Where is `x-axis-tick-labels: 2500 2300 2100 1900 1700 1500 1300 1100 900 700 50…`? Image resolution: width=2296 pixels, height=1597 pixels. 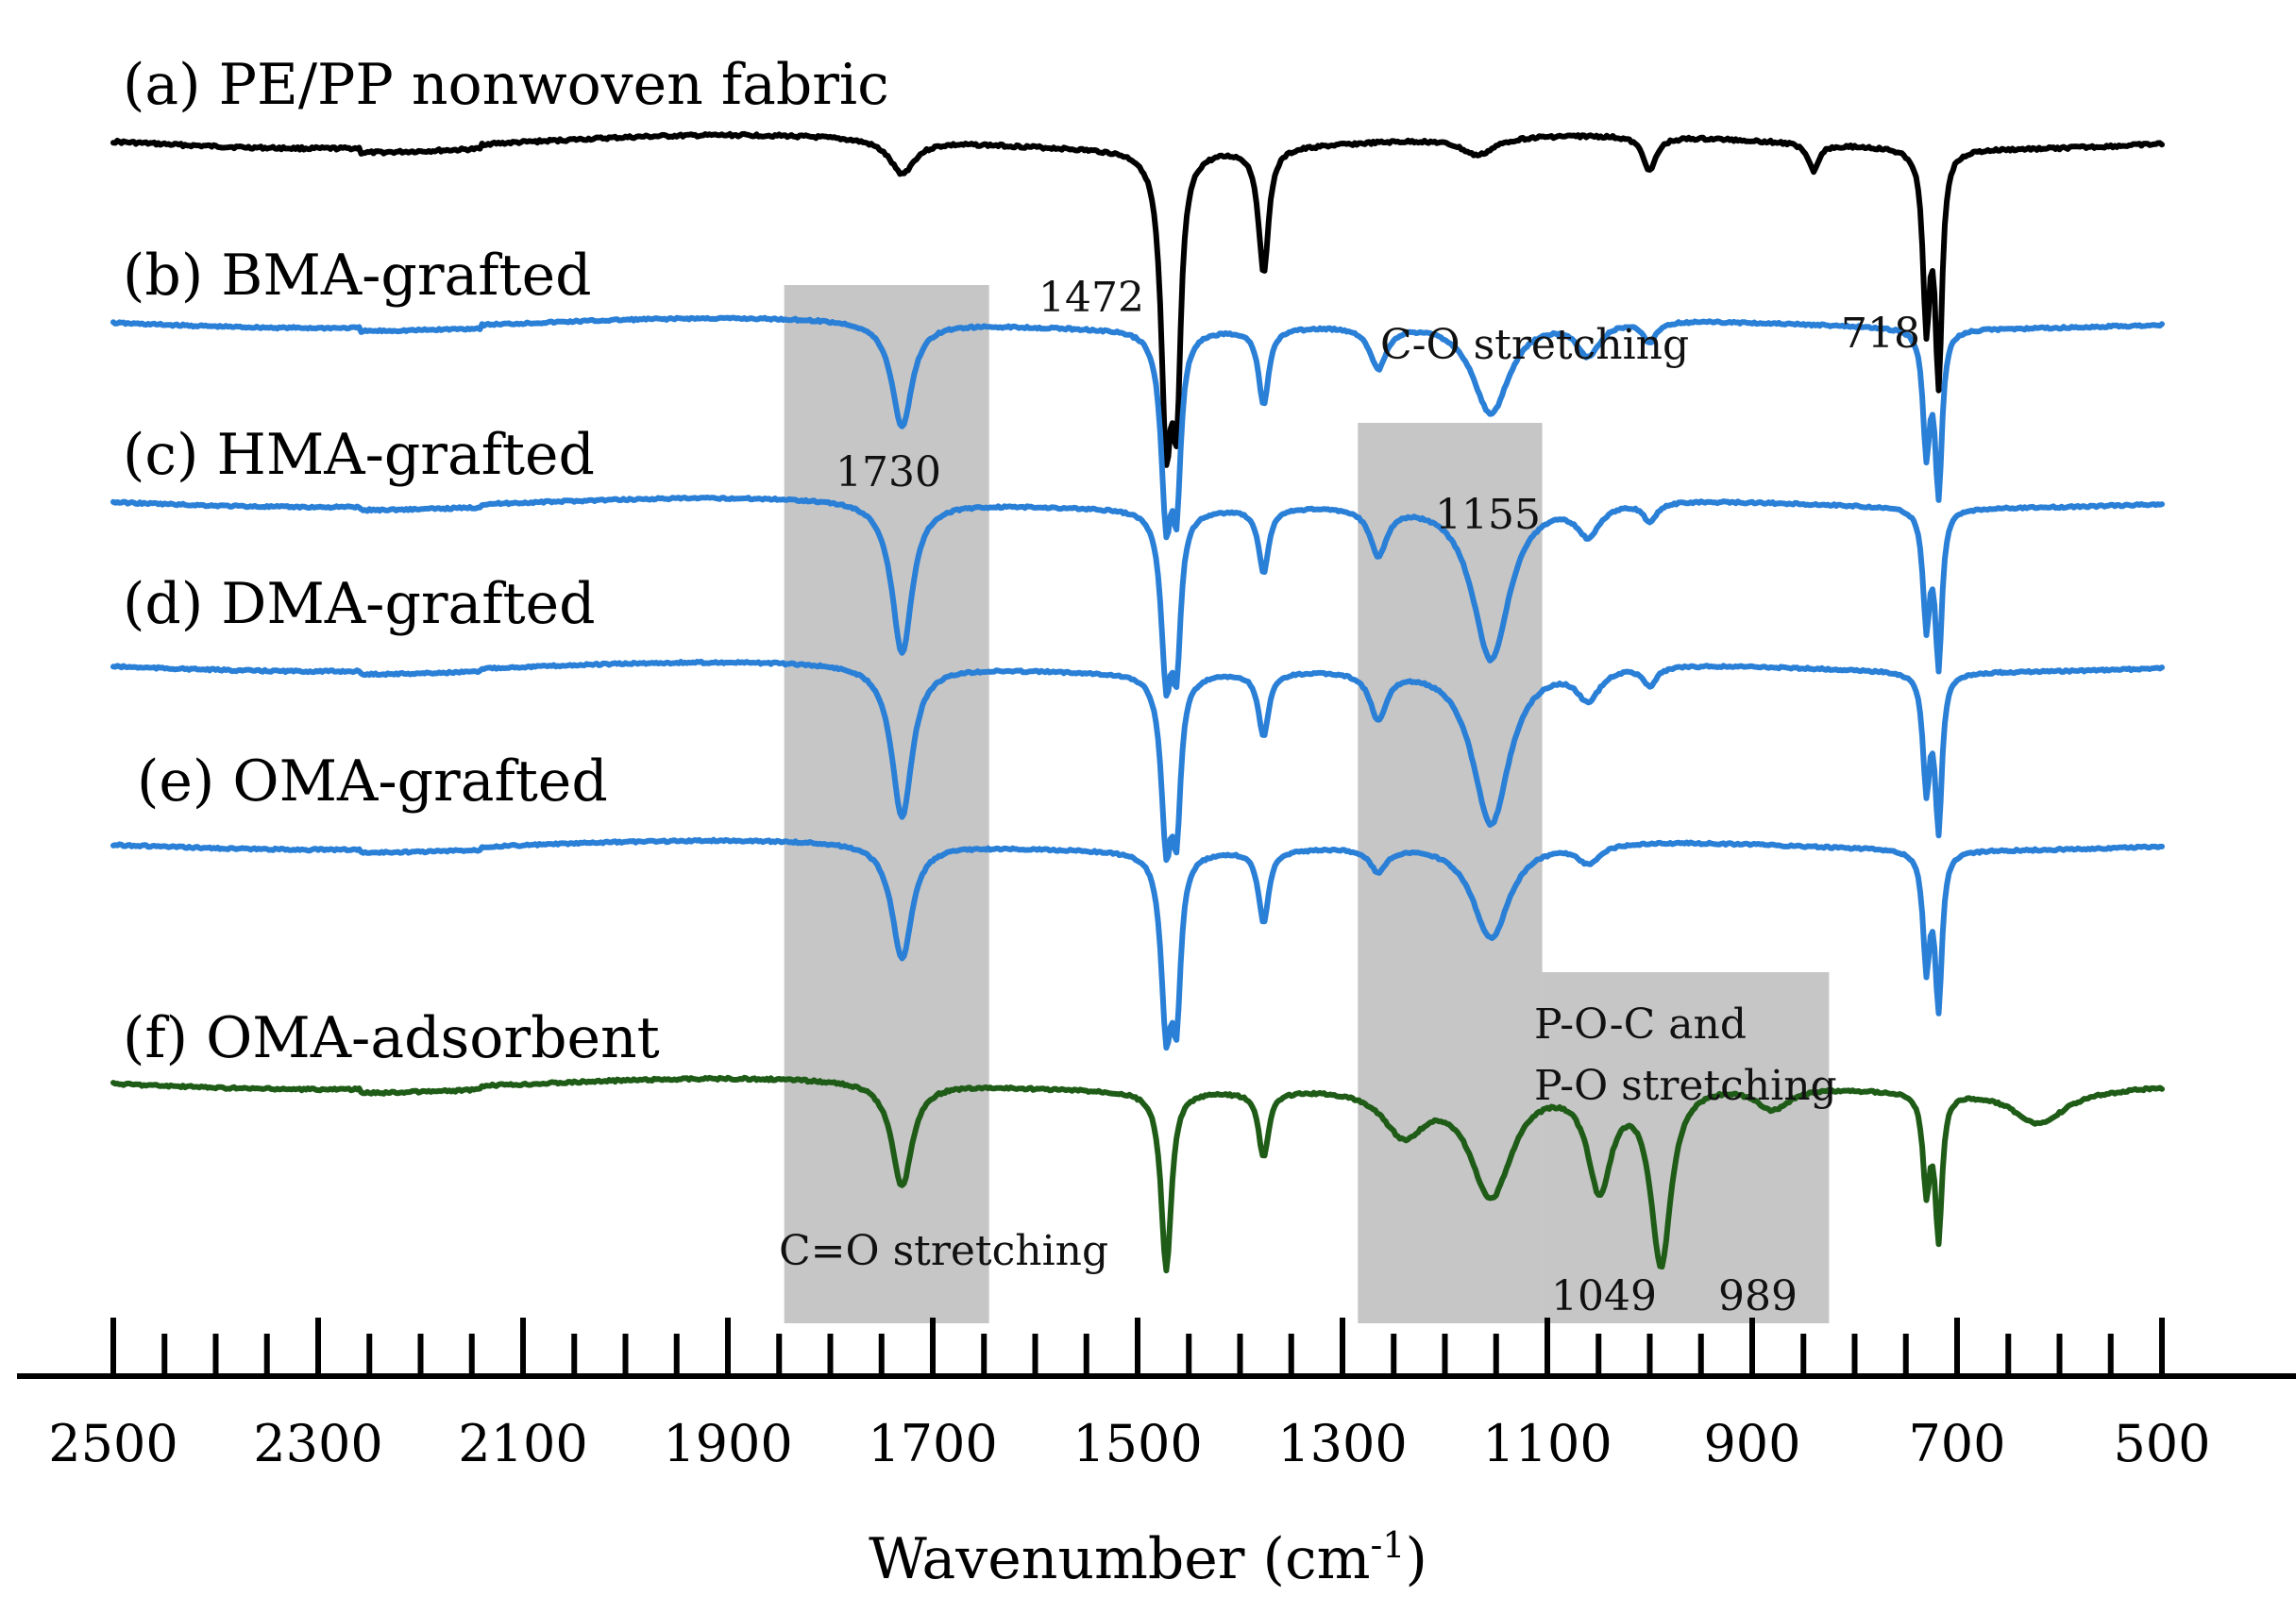 x-axis-tick-labels: 2500 2300 2100 1900 1700 1500 1300 1100 900 700 50… is located at coordinates (1129, 1443).